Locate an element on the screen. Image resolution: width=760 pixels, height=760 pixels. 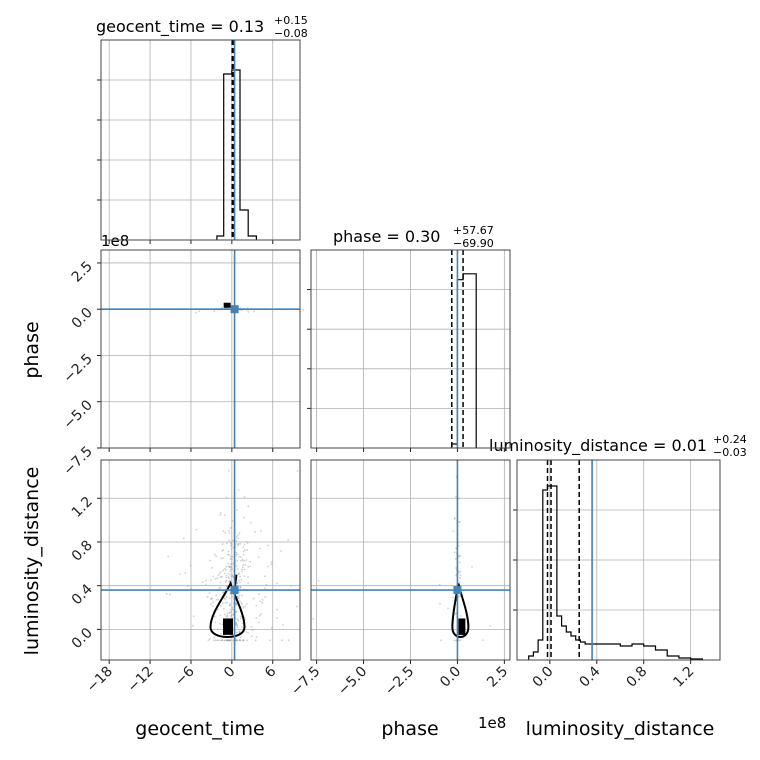
scatter-luminosity-distance-vs-geocent-time-xticklabel-0: −18 is located at coordinates (100, 680).